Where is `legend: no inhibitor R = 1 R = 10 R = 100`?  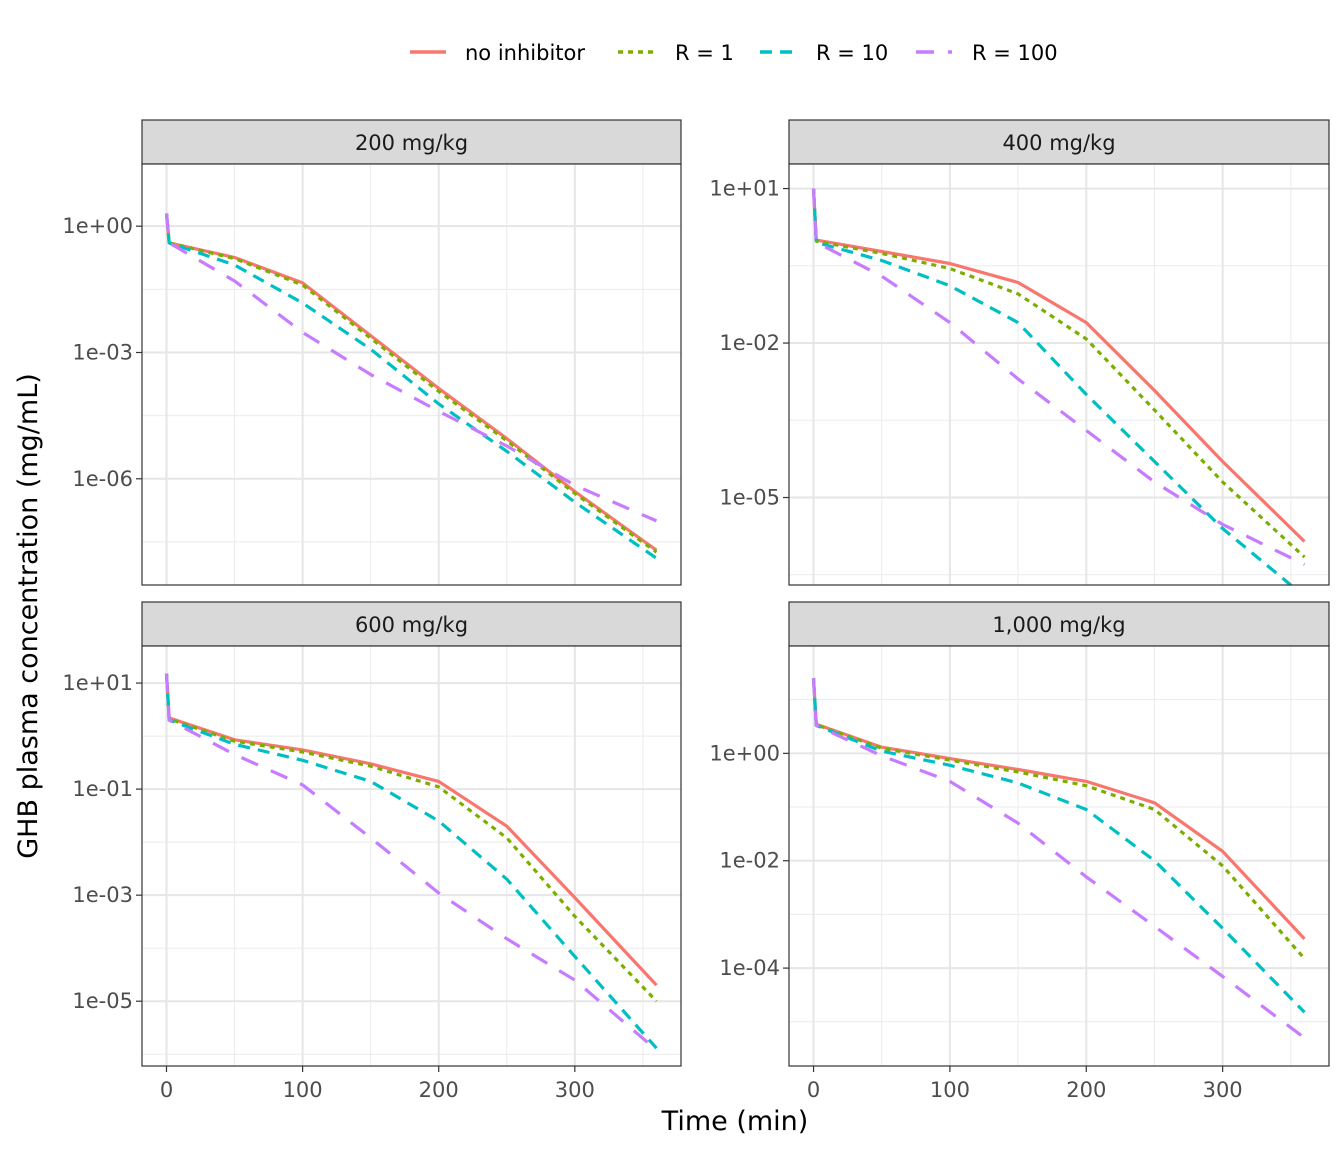 legend: no inhibitor R = 1 R = 10 R = 100 is located at coordinates (734, 53).